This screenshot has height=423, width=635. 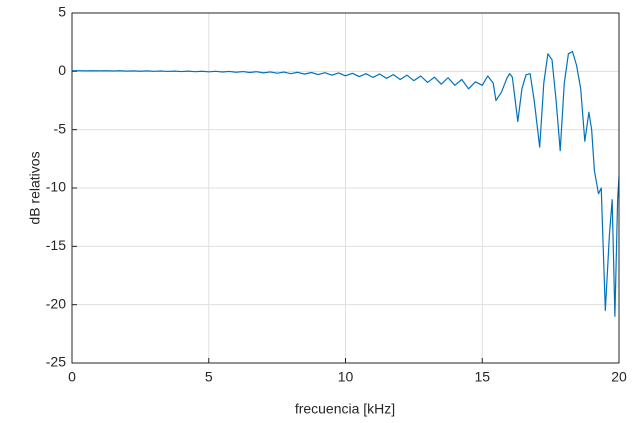 What do you see at coordinates (209, 377) in the screenshot?
I see `x-tick-label: 5` at bounding box center [209, 377].